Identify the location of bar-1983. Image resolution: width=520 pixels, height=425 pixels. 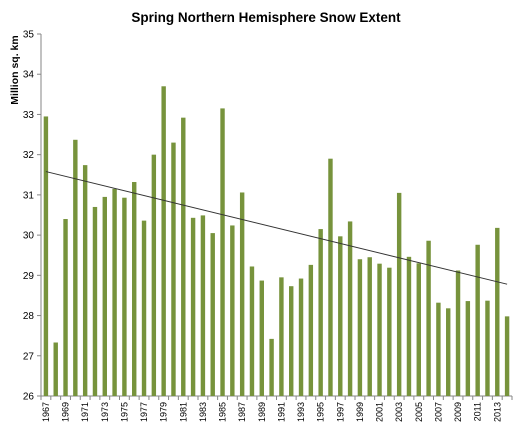
(203, 305).